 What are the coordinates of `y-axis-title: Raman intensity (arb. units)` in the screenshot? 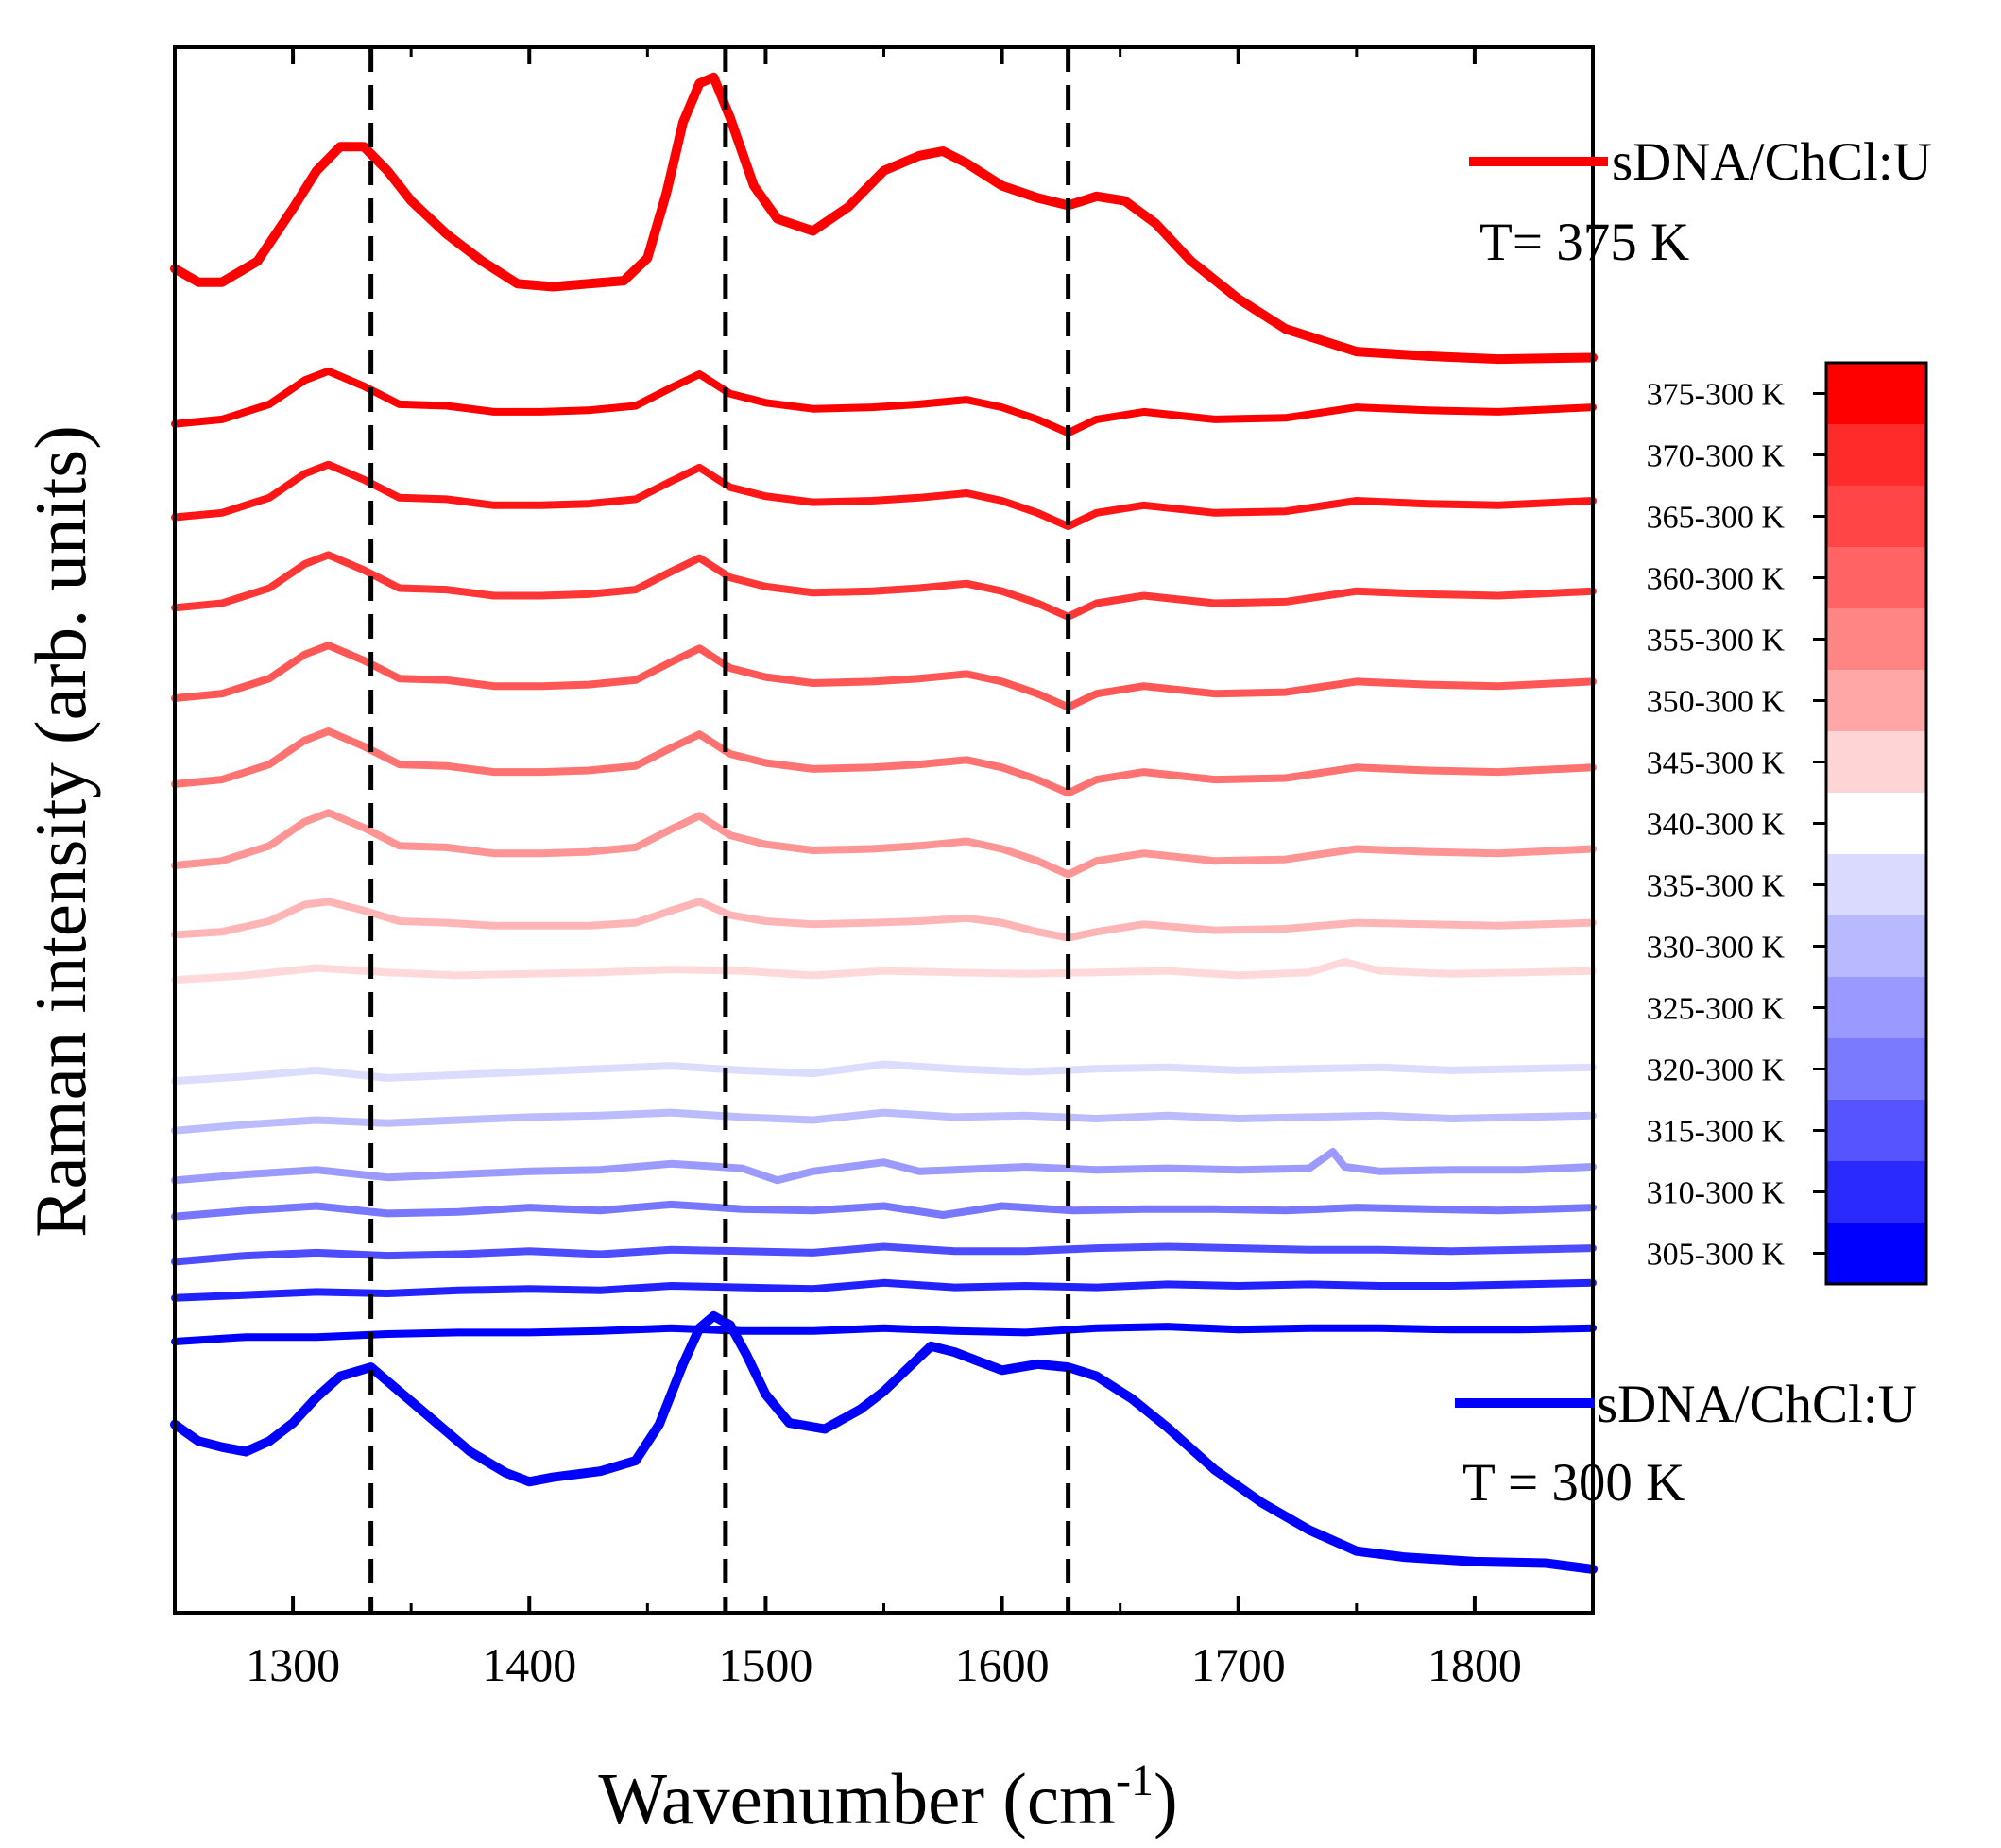 It's located at (60, 832).